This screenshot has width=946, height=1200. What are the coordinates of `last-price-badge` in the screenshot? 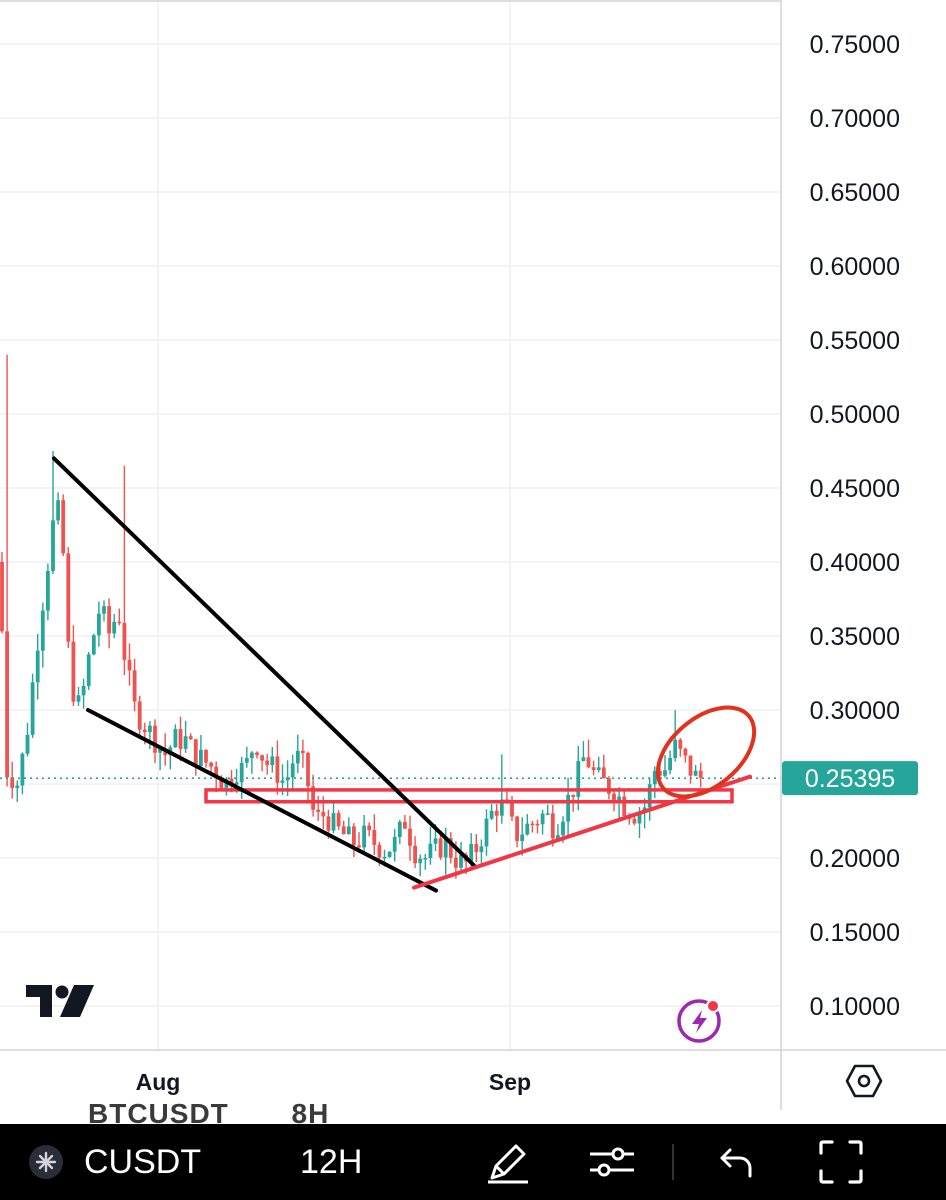 It's located at (850, 778).